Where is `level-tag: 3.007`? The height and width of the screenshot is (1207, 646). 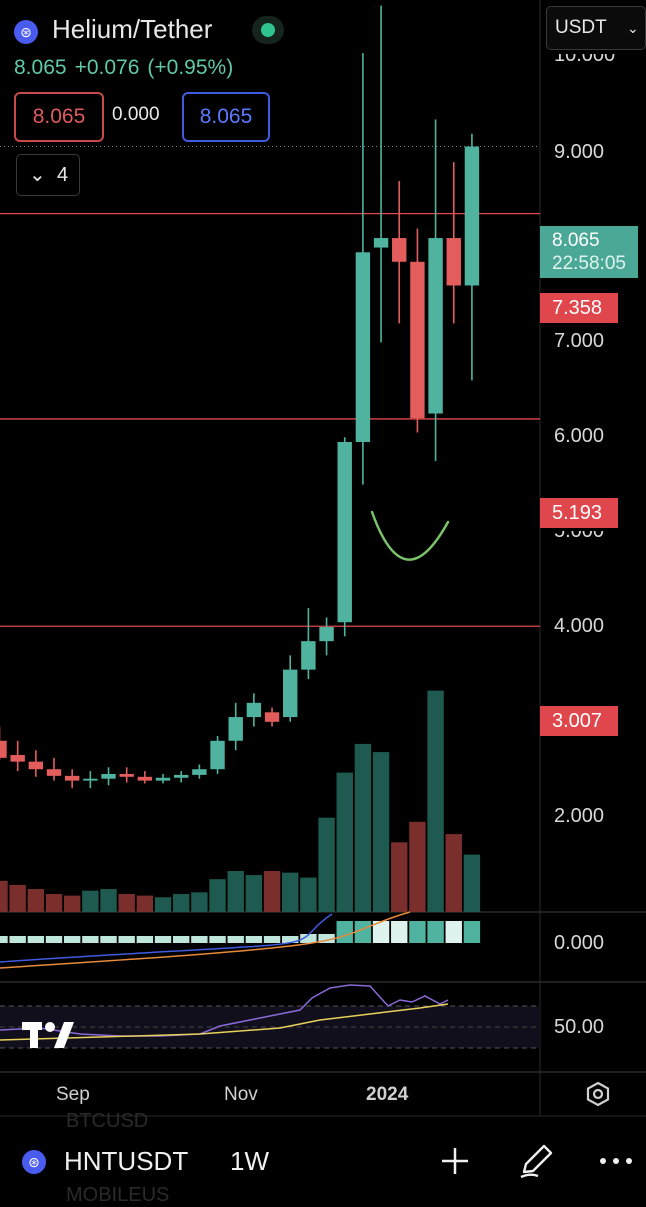
level-tag: 3.007 is located at coordinates (579, 721).